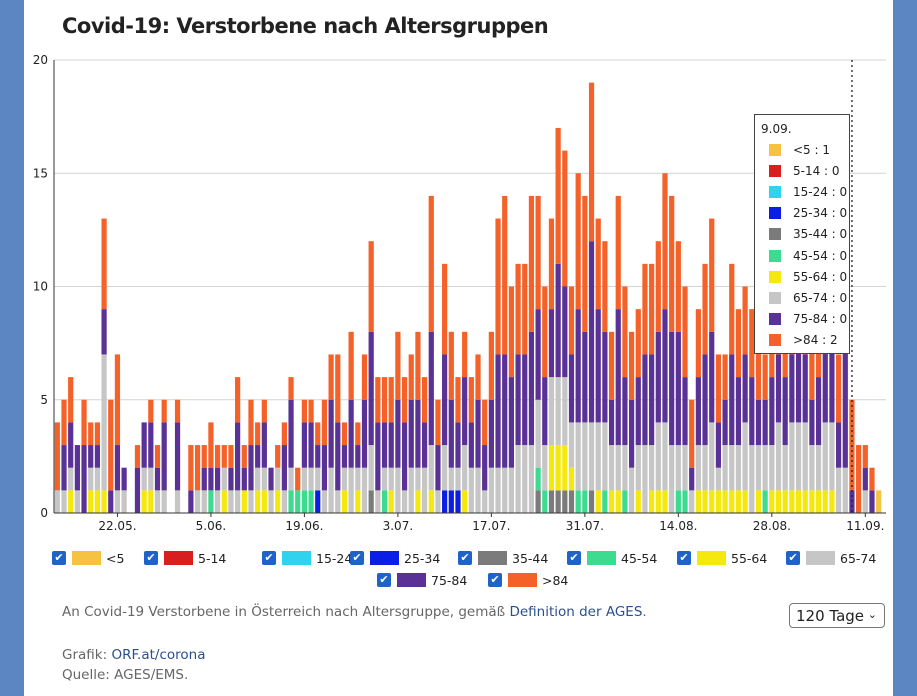 The height and width of the screenshot is (696, 917). I want to click on legend-item-15-24: ✔ 15-24, so click(307, 558).